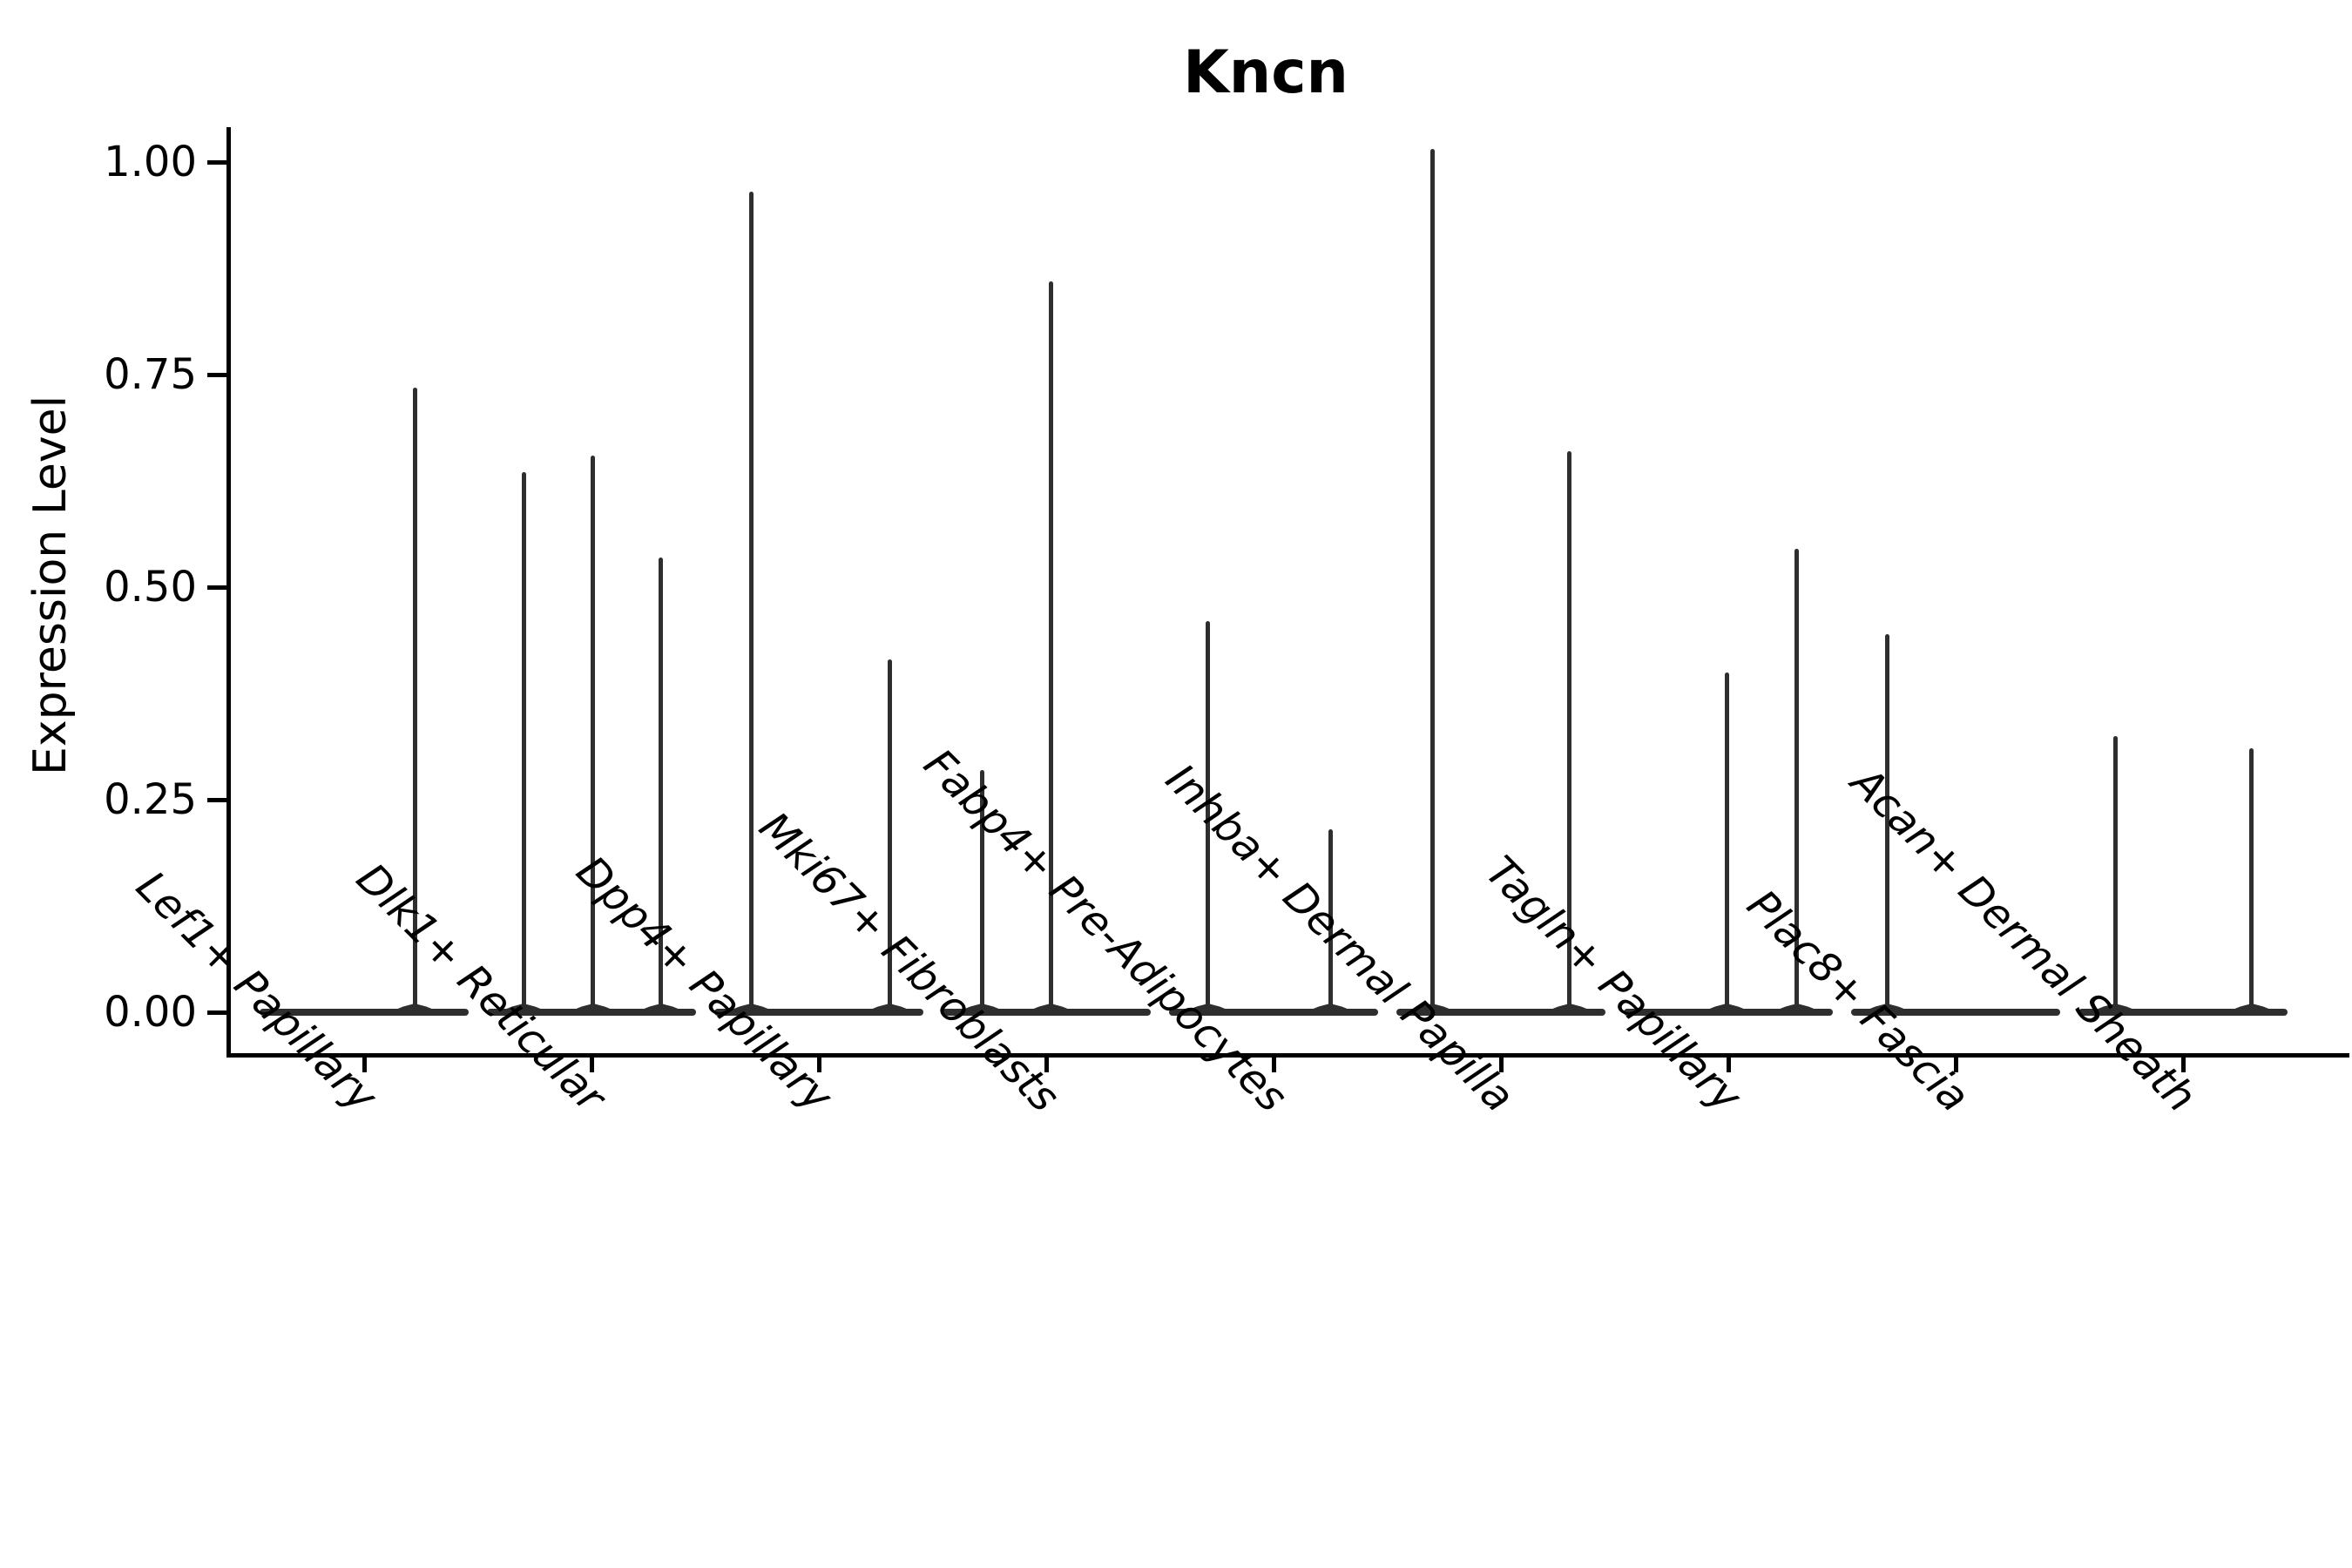 The height and width of the screenshot is (1568, 2352). What do you see at coordinates (1287, 1055) in the screenshot?
I see `x-axis-spine` at bounding box center [1287, 1055].